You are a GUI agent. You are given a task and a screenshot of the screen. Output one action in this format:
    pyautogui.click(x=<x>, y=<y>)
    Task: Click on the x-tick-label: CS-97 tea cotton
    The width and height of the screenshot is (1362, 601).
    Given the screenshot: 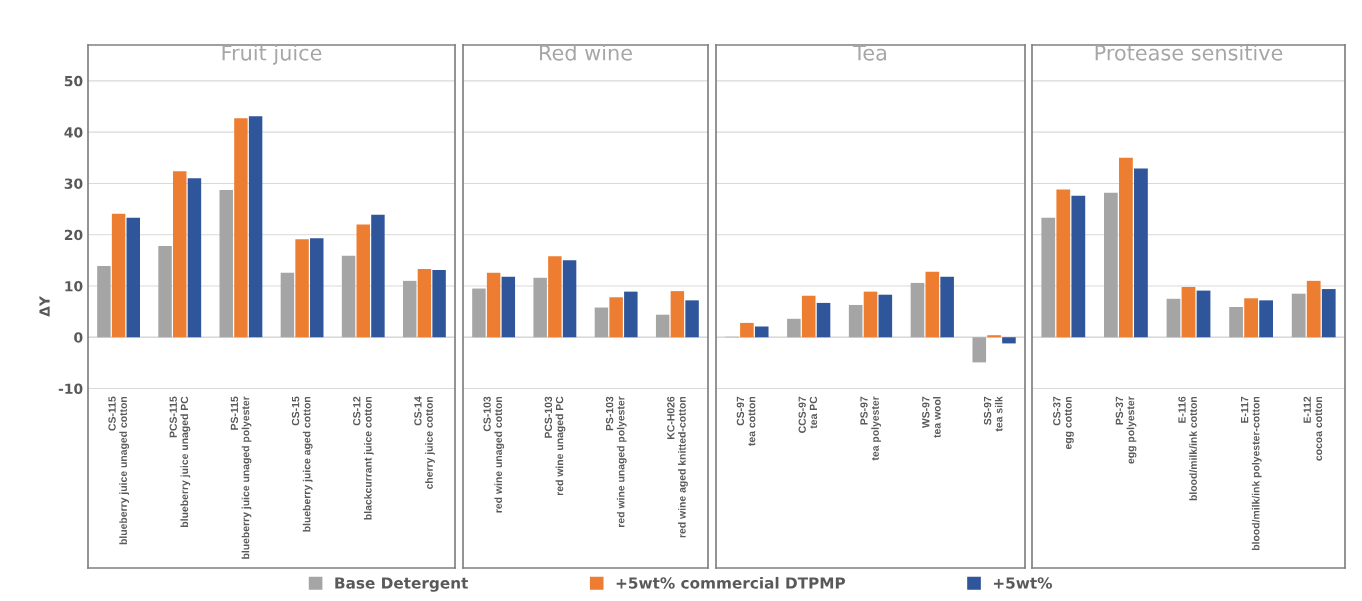 What is the action you would take?
    pyautogui.click(x=746, y=421)
    